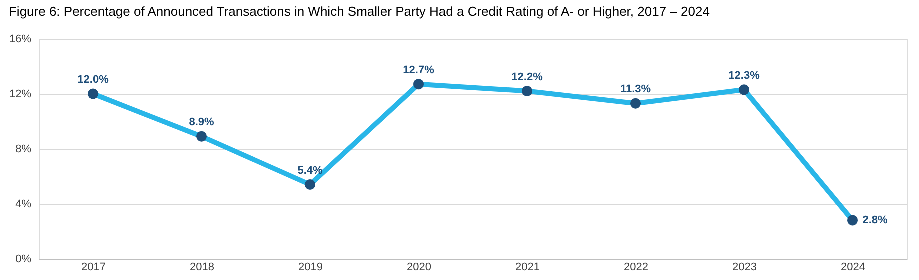 This screenshot has height=280, width=919. Describe the element at coordinates (20, 40) in the screenshot. I see `y-tick-label: 16%` at that location.